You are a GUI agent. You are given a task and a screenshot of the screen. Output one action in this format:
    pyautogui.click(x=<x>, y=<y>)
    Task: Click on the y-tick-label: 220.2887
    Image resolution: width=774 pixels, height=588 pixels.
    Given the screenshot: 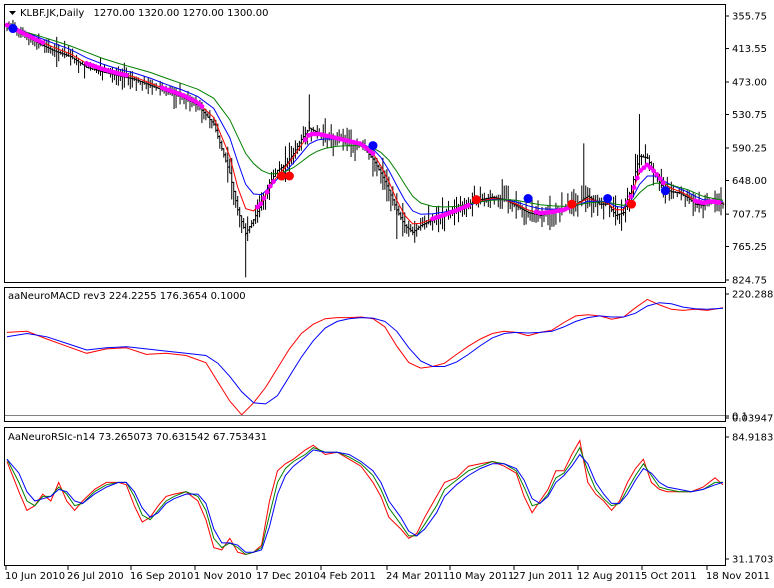 What is the action you would take?
    pyautogui.click(x=753, y=295)
    